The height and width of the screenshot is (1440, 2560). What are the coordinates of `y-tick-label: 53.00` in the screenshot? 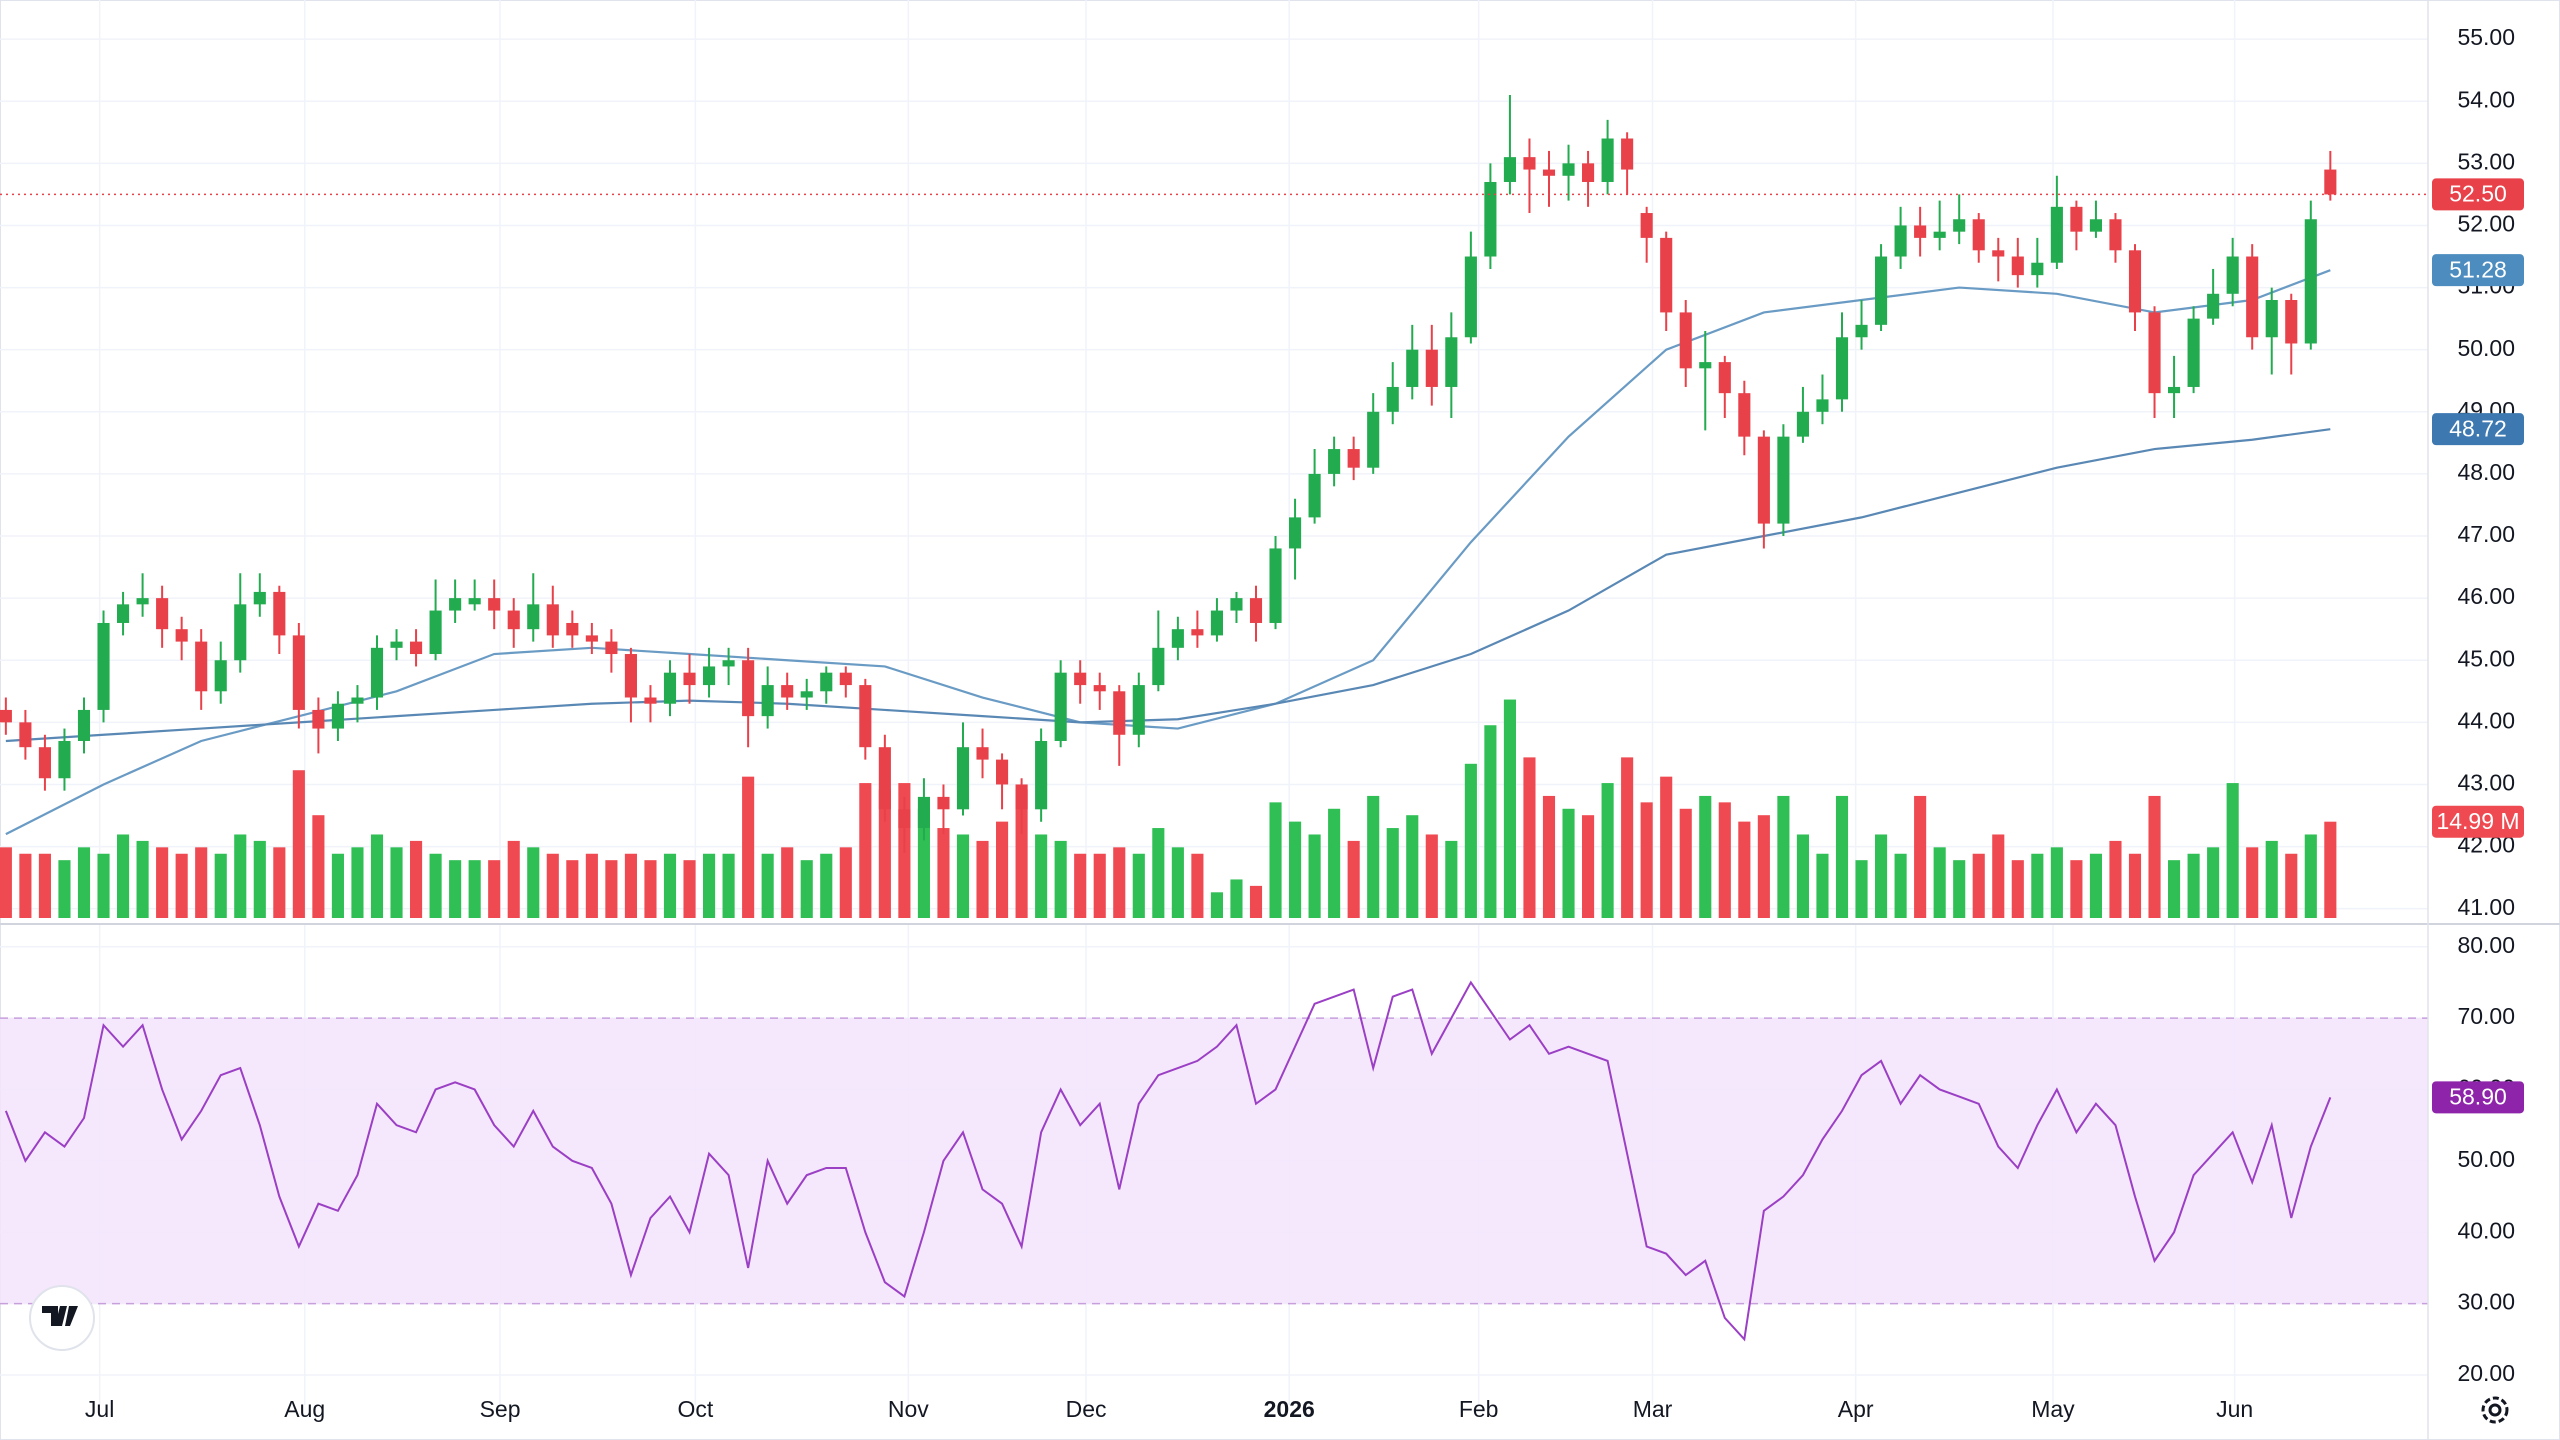 It's located at (2486, 161).